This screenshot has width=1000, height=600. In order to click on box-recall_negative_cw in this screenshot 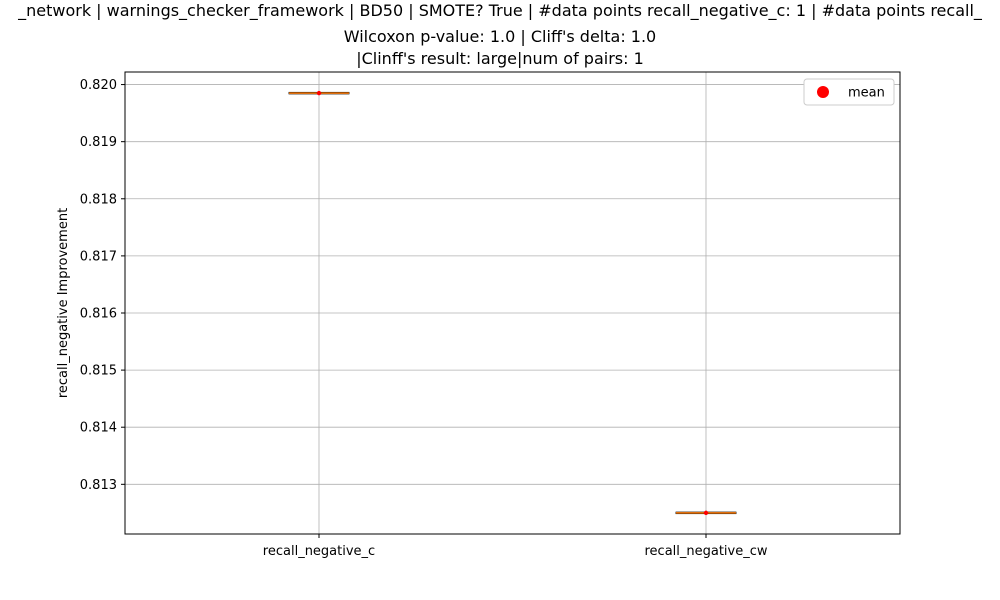, I will do `click(706, 513)`.